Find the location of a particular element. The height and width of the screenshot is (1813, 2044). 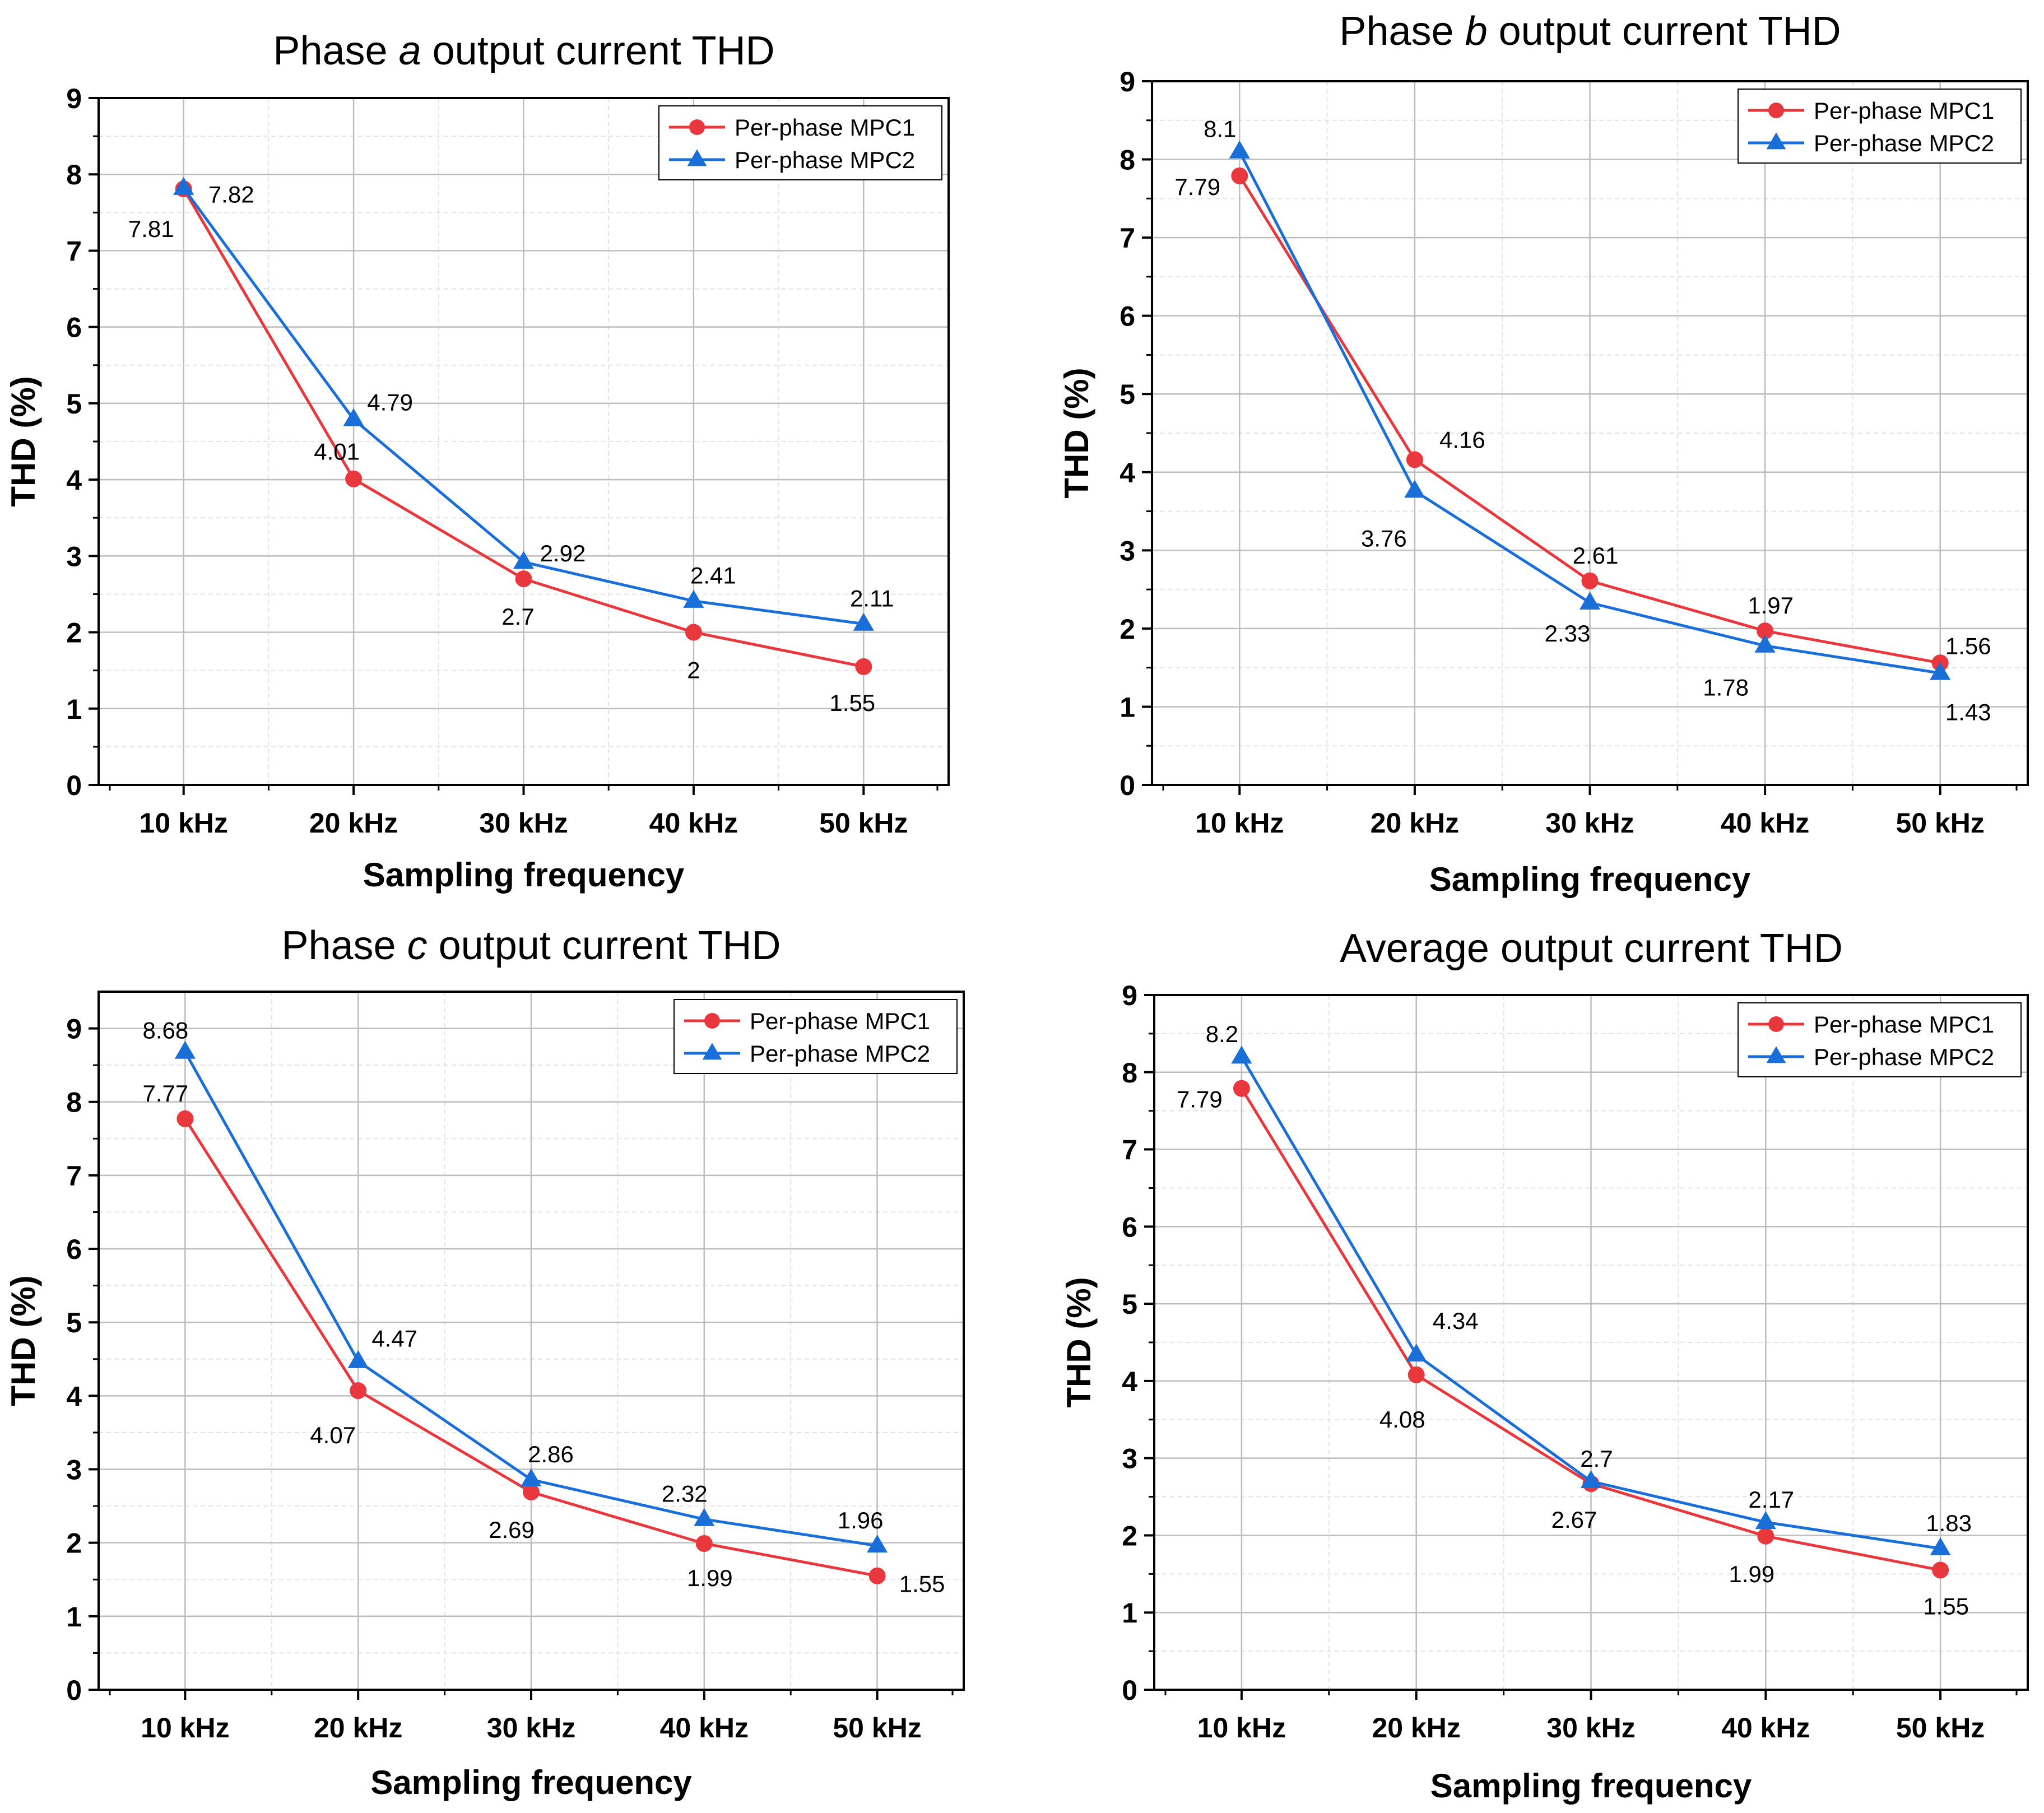

data-label: 7.77 is located at coordinates (166, 1093).